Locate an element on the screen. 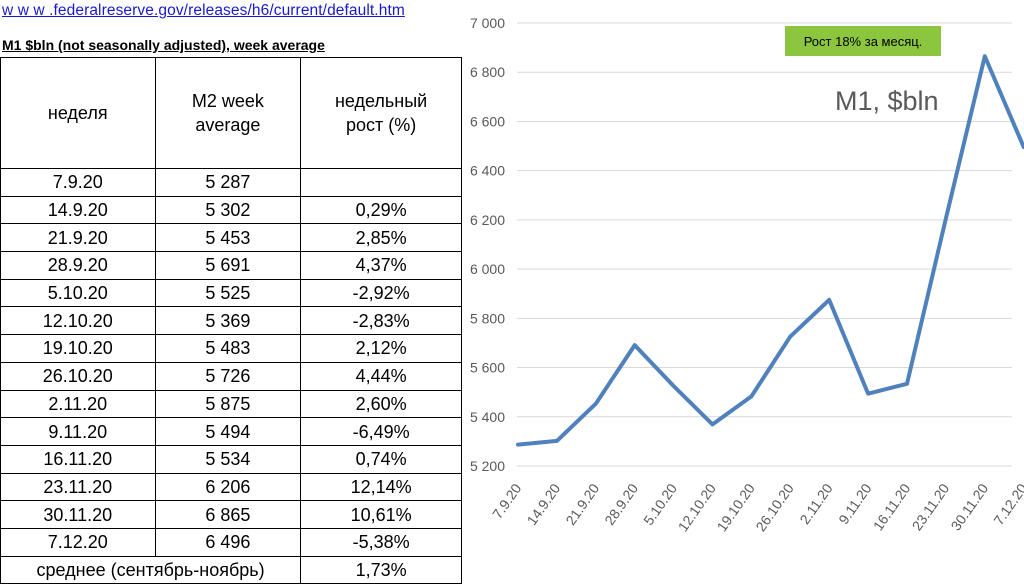 Image resolution: width=1024 pixels, height=586 pixels. x-tick-label: 16.11.20 is located at coordinates (892, 506).